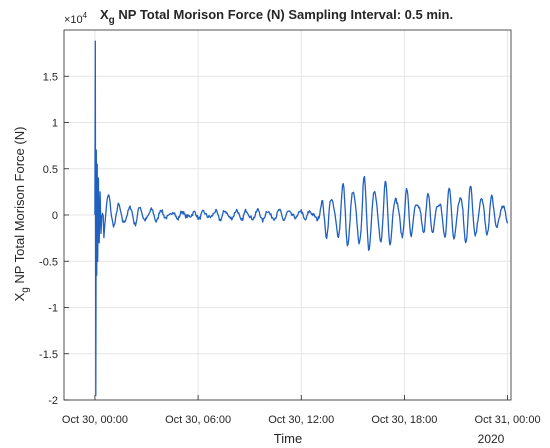 The image size is (550, 448). I want to click on ylabel-symbol: X, so click(19, 296).